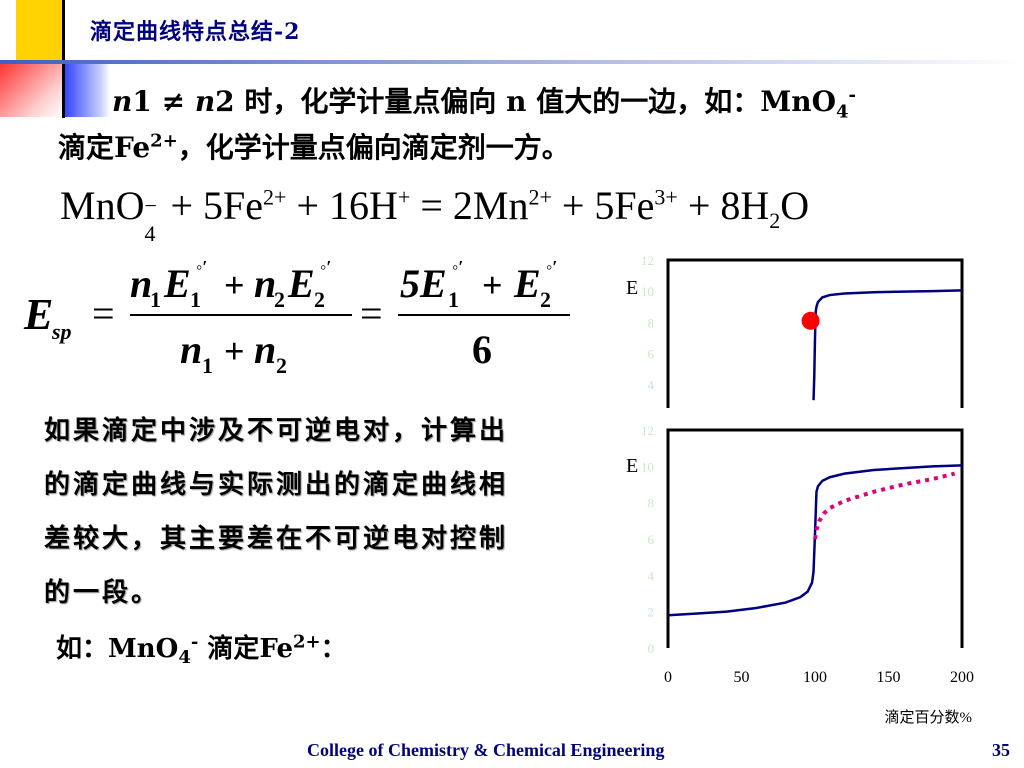 Image resolution: width=1024 pixels, height=768 pixels. Describe the element at coordinates (889, 677) in the screenshot. I see `chart-bottom-xtick: 150` at that location.